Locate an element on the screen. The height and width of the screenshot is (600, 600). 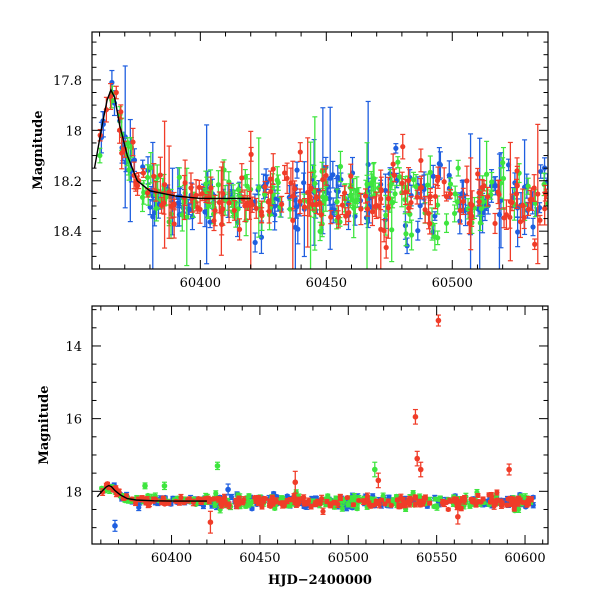
bottom-model-curve is located at coordinates (151, 493).